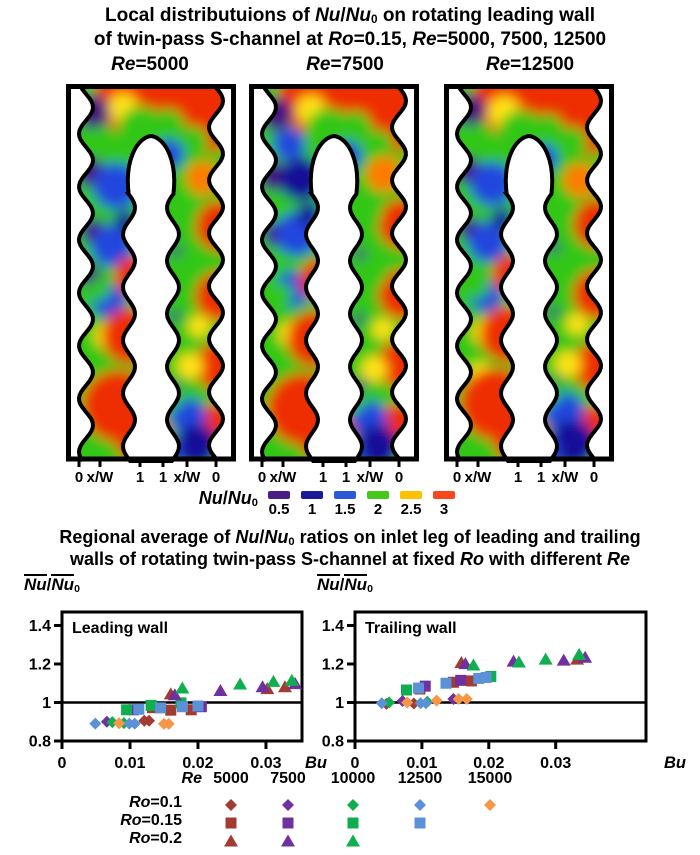 Image resolution: width=700 pixels, height=855 pixels. I want to click on legend-row-label: Ro=0.15, so click(151, 820).